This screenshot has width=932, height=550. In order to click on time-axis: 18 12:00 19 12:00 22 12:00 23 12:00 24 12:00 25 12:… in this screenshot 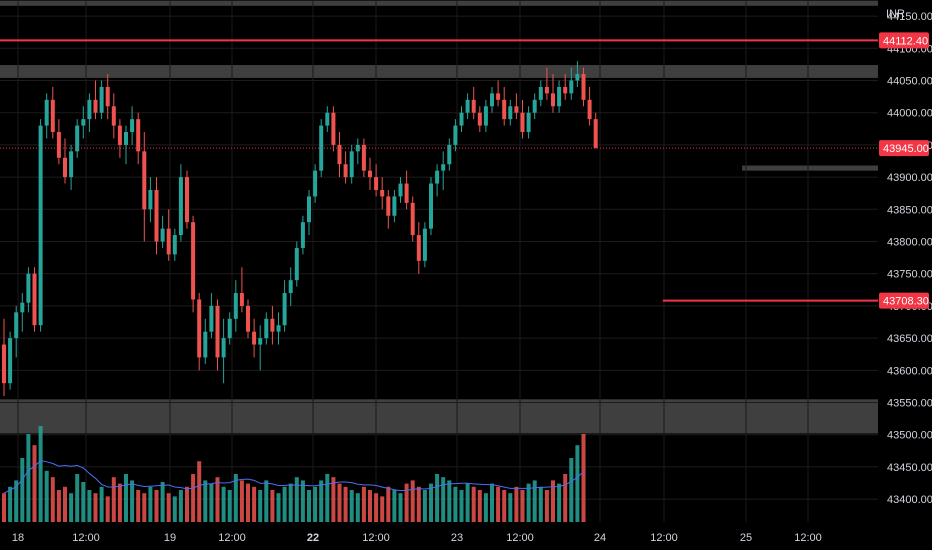, I will do `click(417, 538)`.